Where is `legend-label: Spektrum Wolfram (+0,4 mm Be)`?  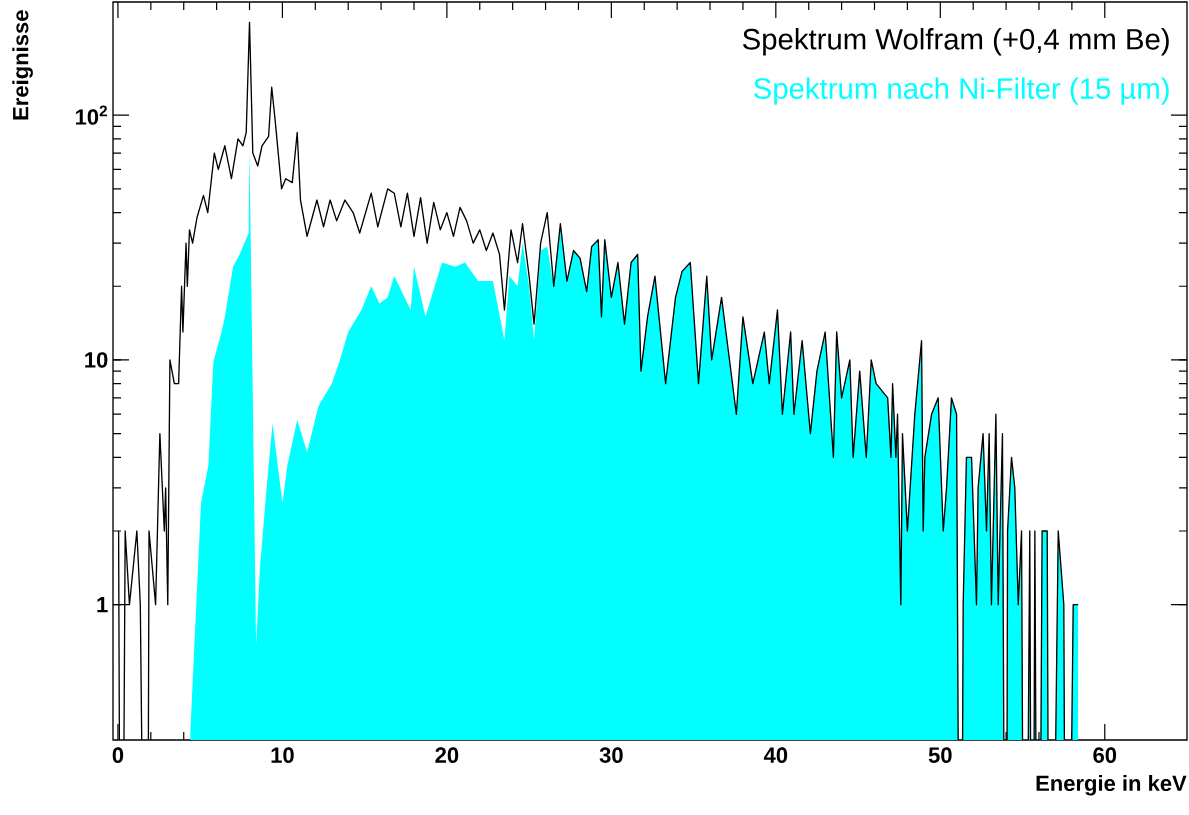 legend-label: Spektrum Wolfram (+0,4 mm Be) is located at coordinates (956, 42).